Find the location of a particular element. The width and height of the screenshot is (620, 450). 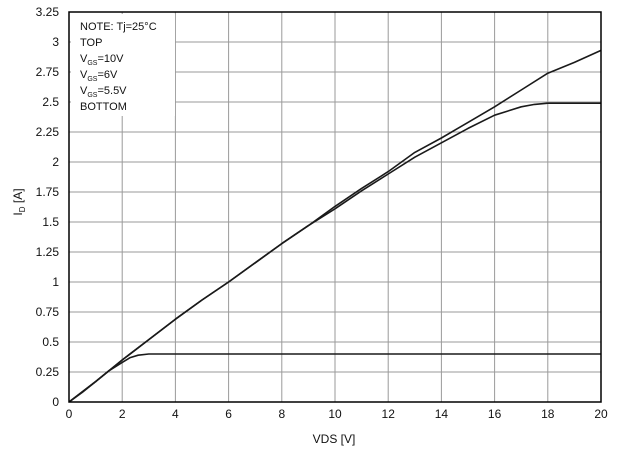

y-tick-label: 3.25 is located at coordinates (48, 12).